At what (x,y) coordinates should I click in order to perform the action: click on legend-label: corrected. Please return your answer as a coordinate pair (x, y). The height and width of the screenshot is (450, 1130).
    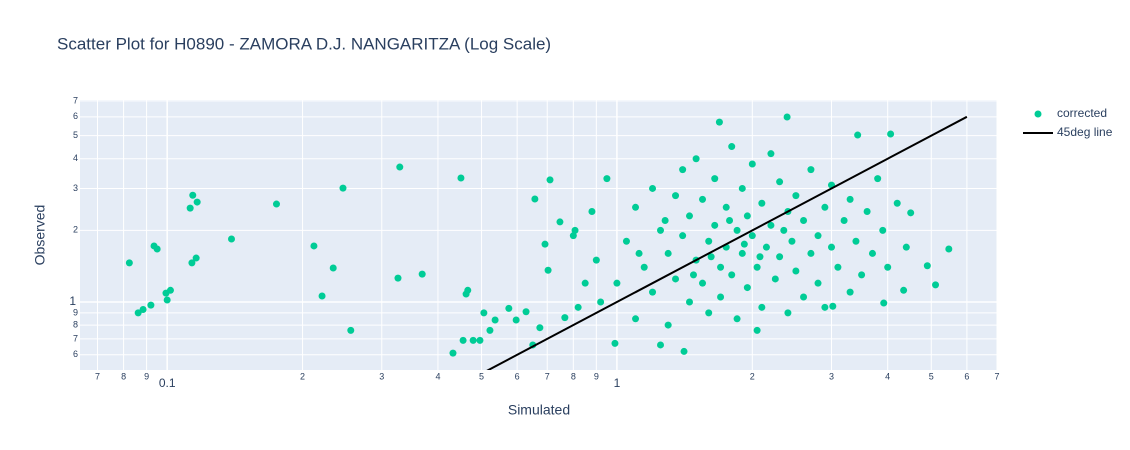
    Looking at the image, I should click on (1082, 113).